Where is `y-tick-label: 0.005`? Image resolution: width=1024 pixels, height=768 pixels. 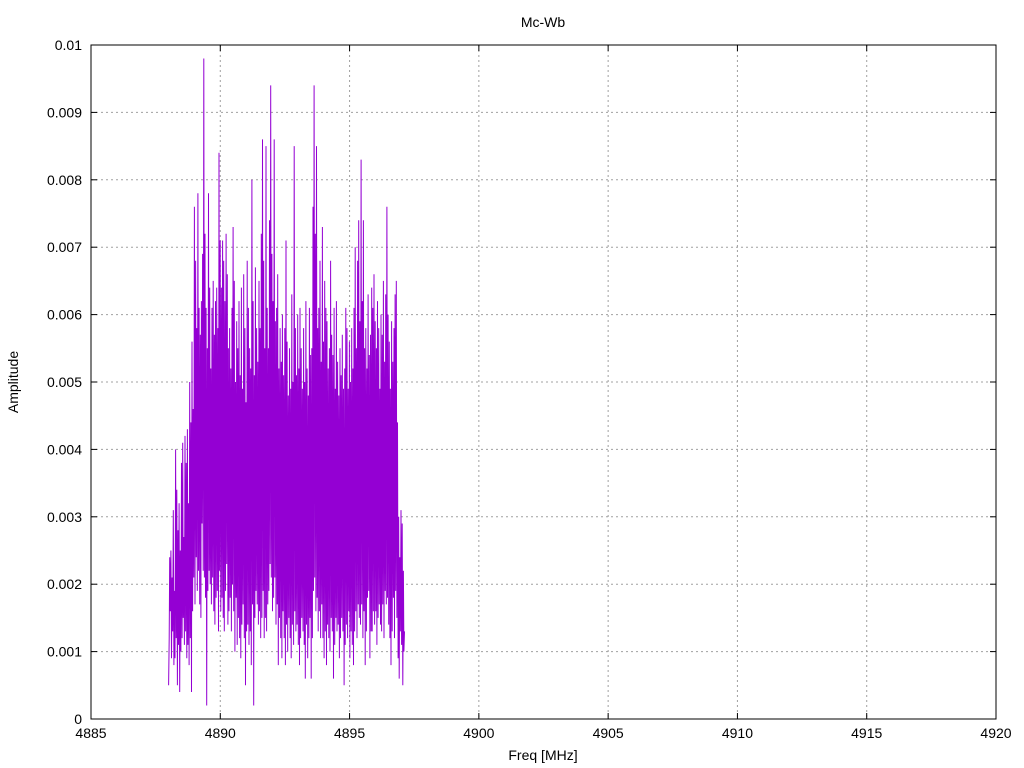
y-tick-label: 0.005 is located at coordinates (64, 382).